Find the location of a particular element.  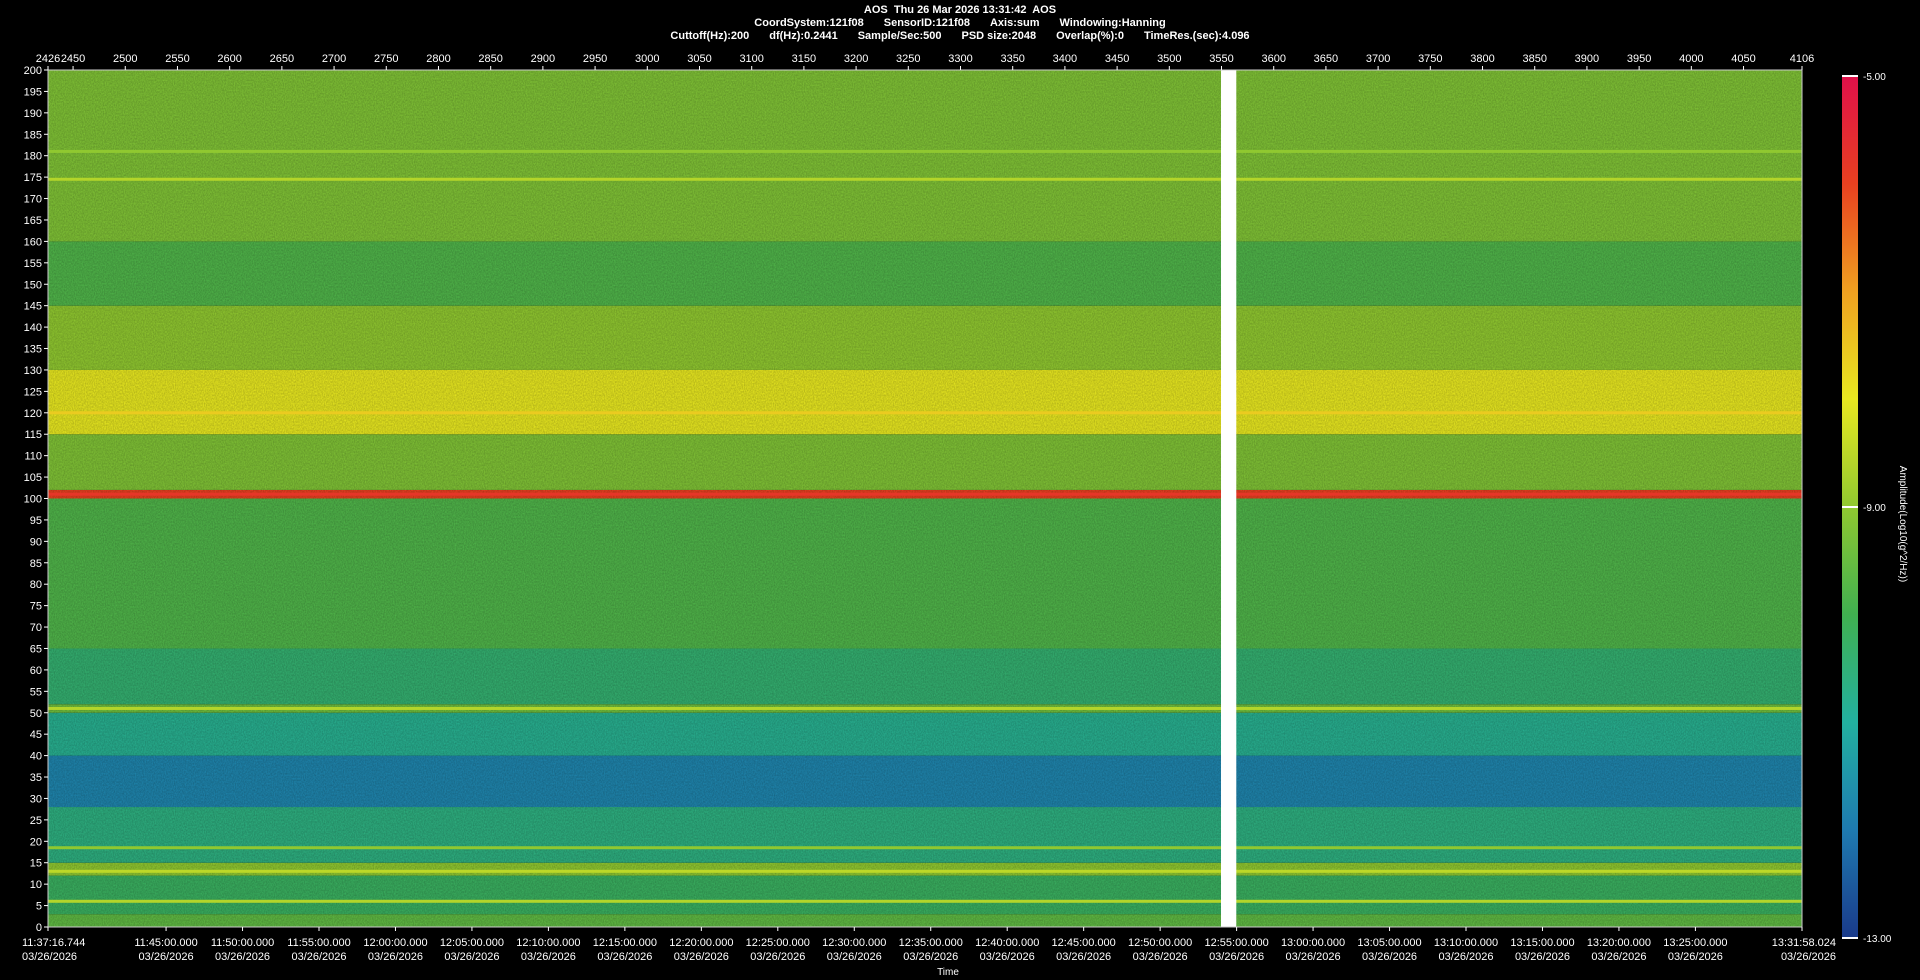

y-tick-label-3: 15 is located at coordinates (36, 864).